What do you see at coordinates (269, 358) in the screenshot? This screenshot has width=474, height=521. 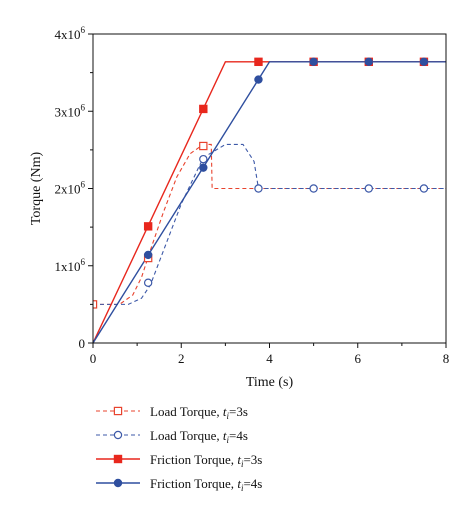 I see `x-tick-label-3: 4` at bounding box center [269, 358].